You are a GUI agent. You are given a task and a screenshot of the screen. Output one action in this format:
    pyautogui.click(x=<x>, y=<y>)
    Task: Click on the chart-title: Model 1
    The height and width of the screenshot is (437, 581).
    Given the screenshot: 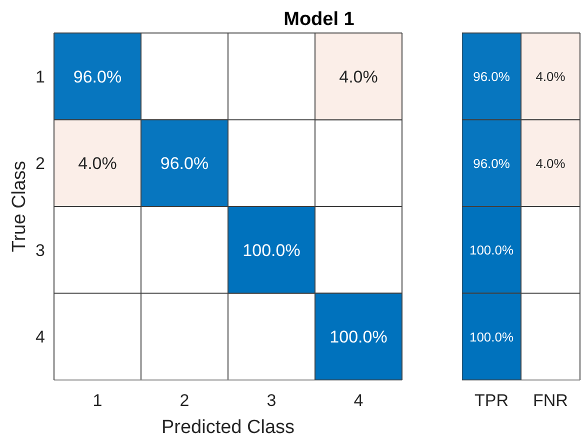 What is the action you would take?
    pyautogui.click(x=319, y=20)
    